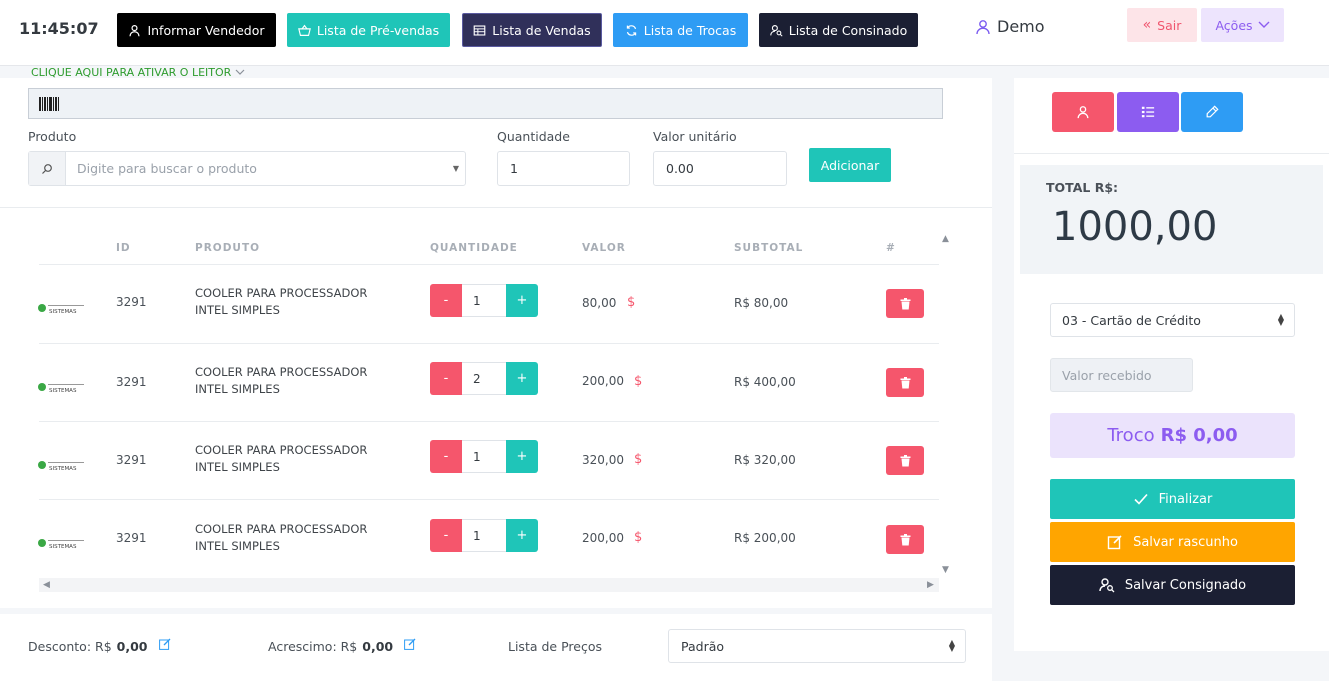 The image size is (1329, 681). What do you see at coordinates (1212, 112) in the screenshot?
I see `edit-sale-button` at bounding box center [1212, 112].